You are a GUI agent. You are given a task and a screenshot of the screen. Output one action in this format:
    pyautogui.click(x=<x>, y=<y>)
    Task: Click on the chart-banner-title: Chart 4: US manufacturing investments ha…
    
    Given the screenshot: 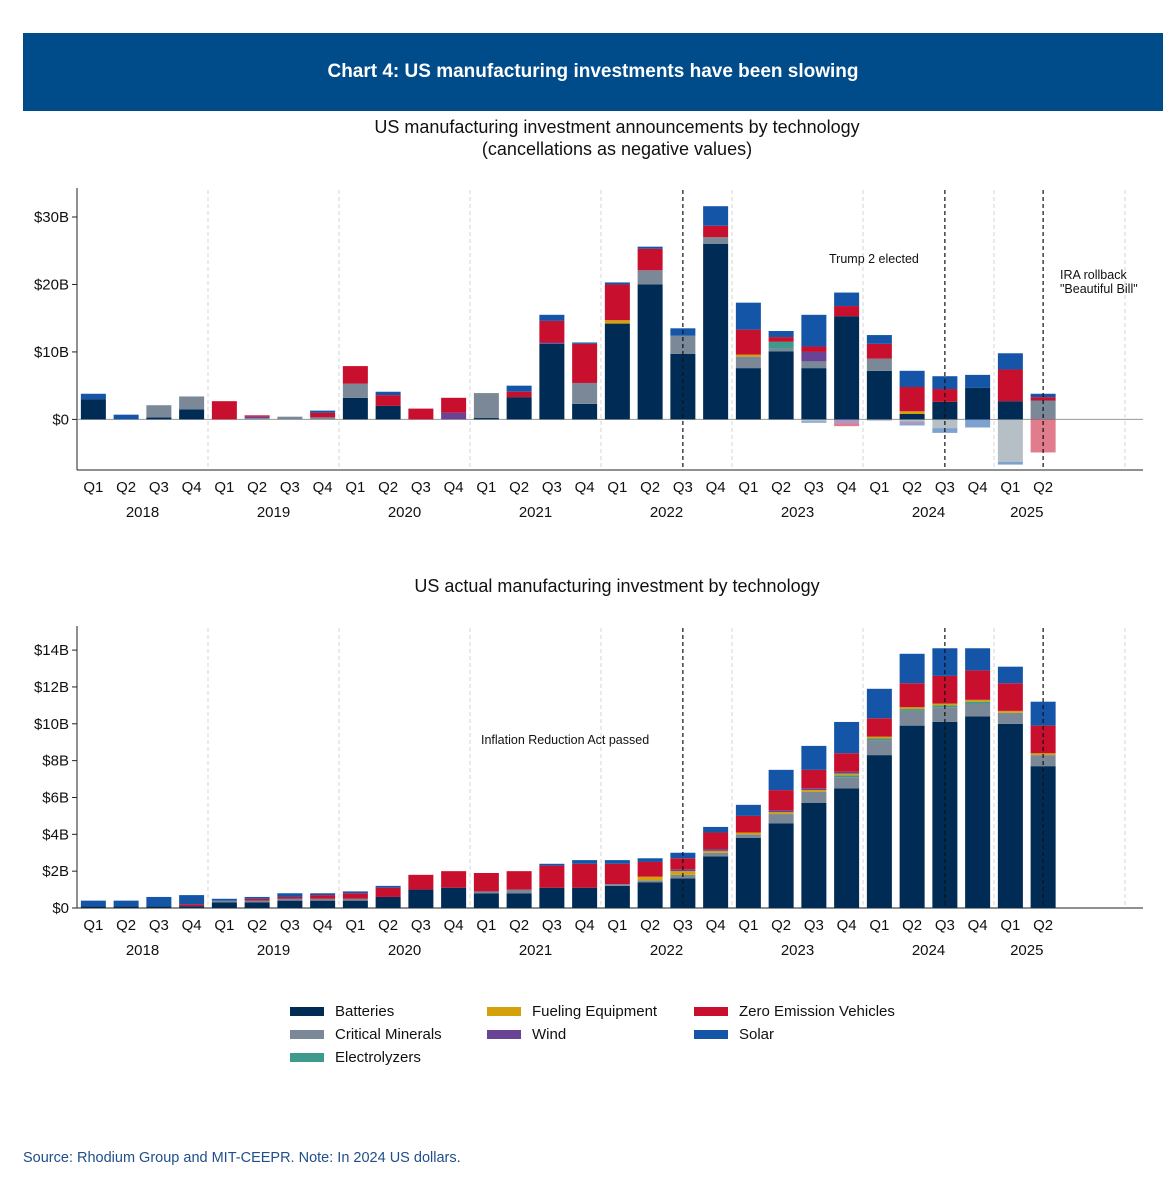 What is the action you would take?
    pyautogui.click(x=593, y=72)
    